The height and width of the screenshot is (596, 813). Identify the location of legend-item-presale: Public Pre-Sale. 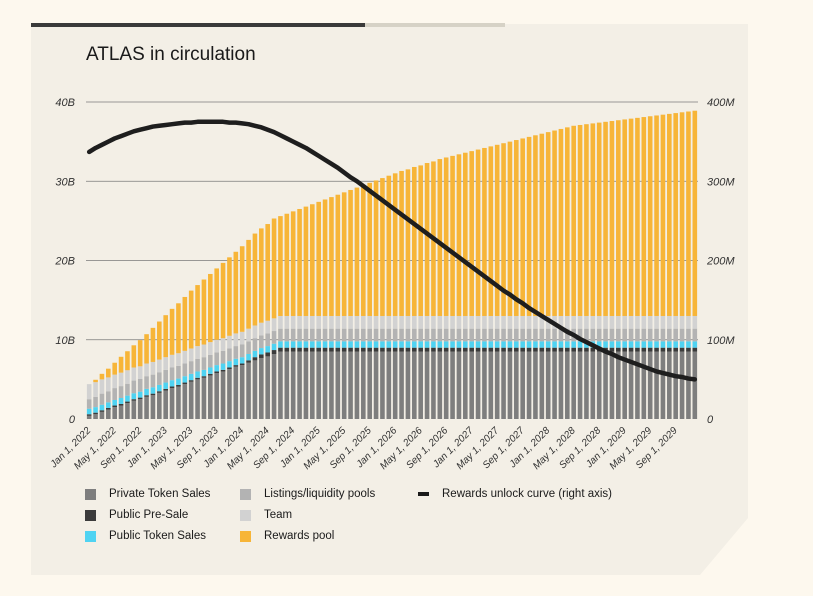
(136, 515).